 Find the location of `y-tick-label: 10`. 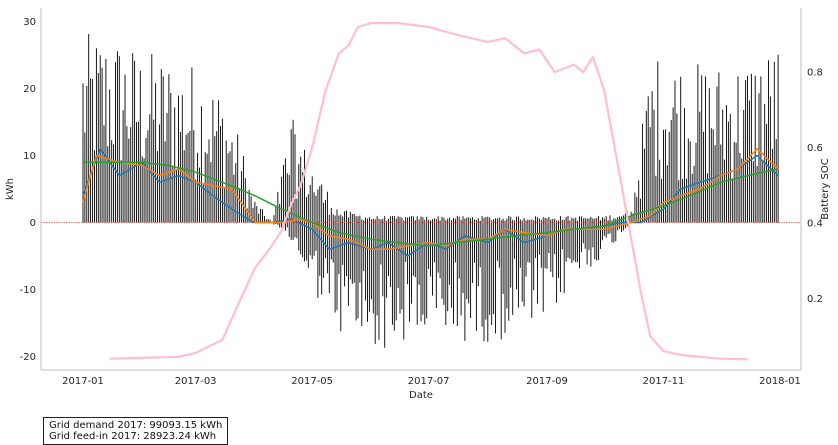

y-tick-label: 10 is located at coordinates (29, 156).